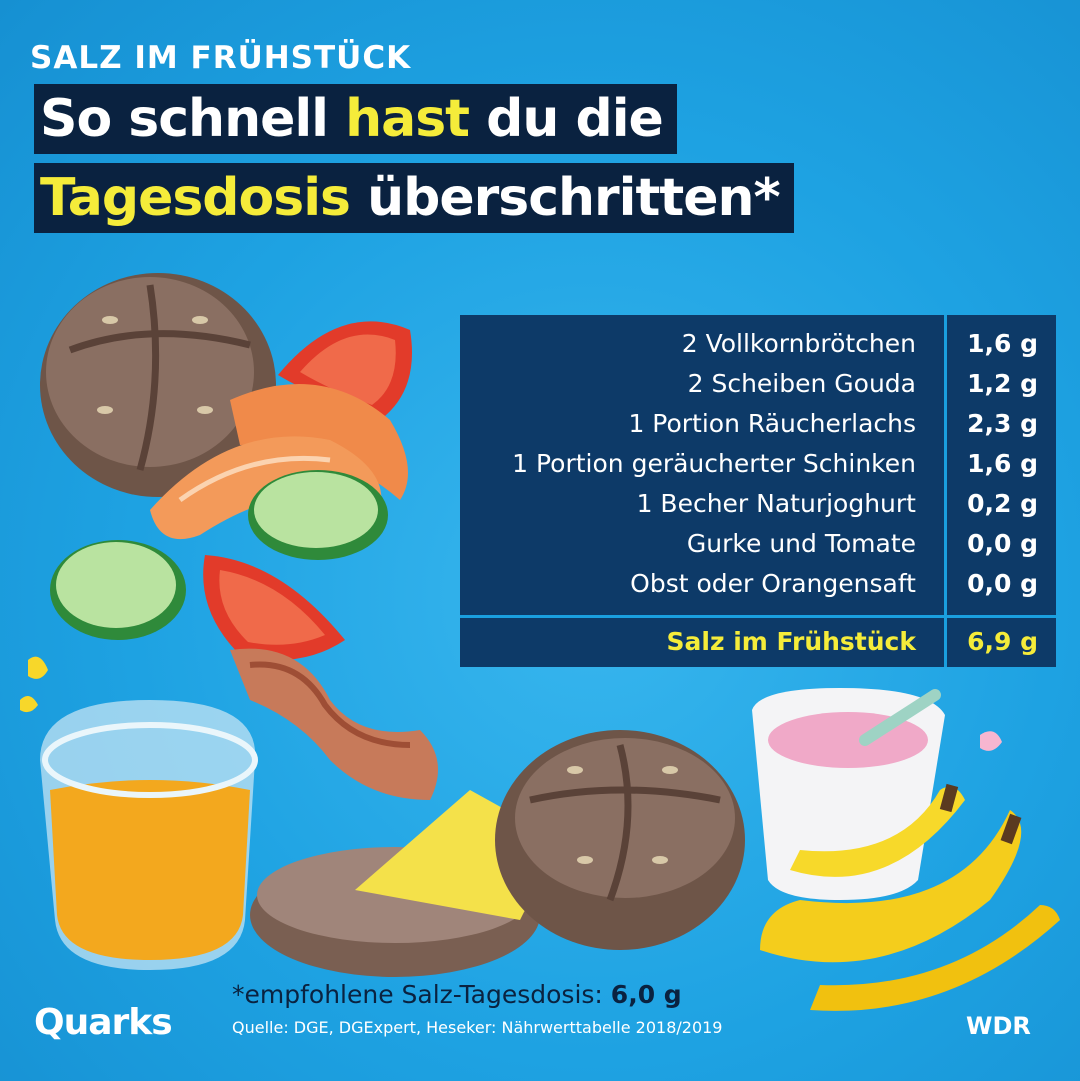 This screenshot has height=1081, width=1080. I want to click on table-row: 1 Becher Naturjoghurt 0,2 g, so click(758, 505).